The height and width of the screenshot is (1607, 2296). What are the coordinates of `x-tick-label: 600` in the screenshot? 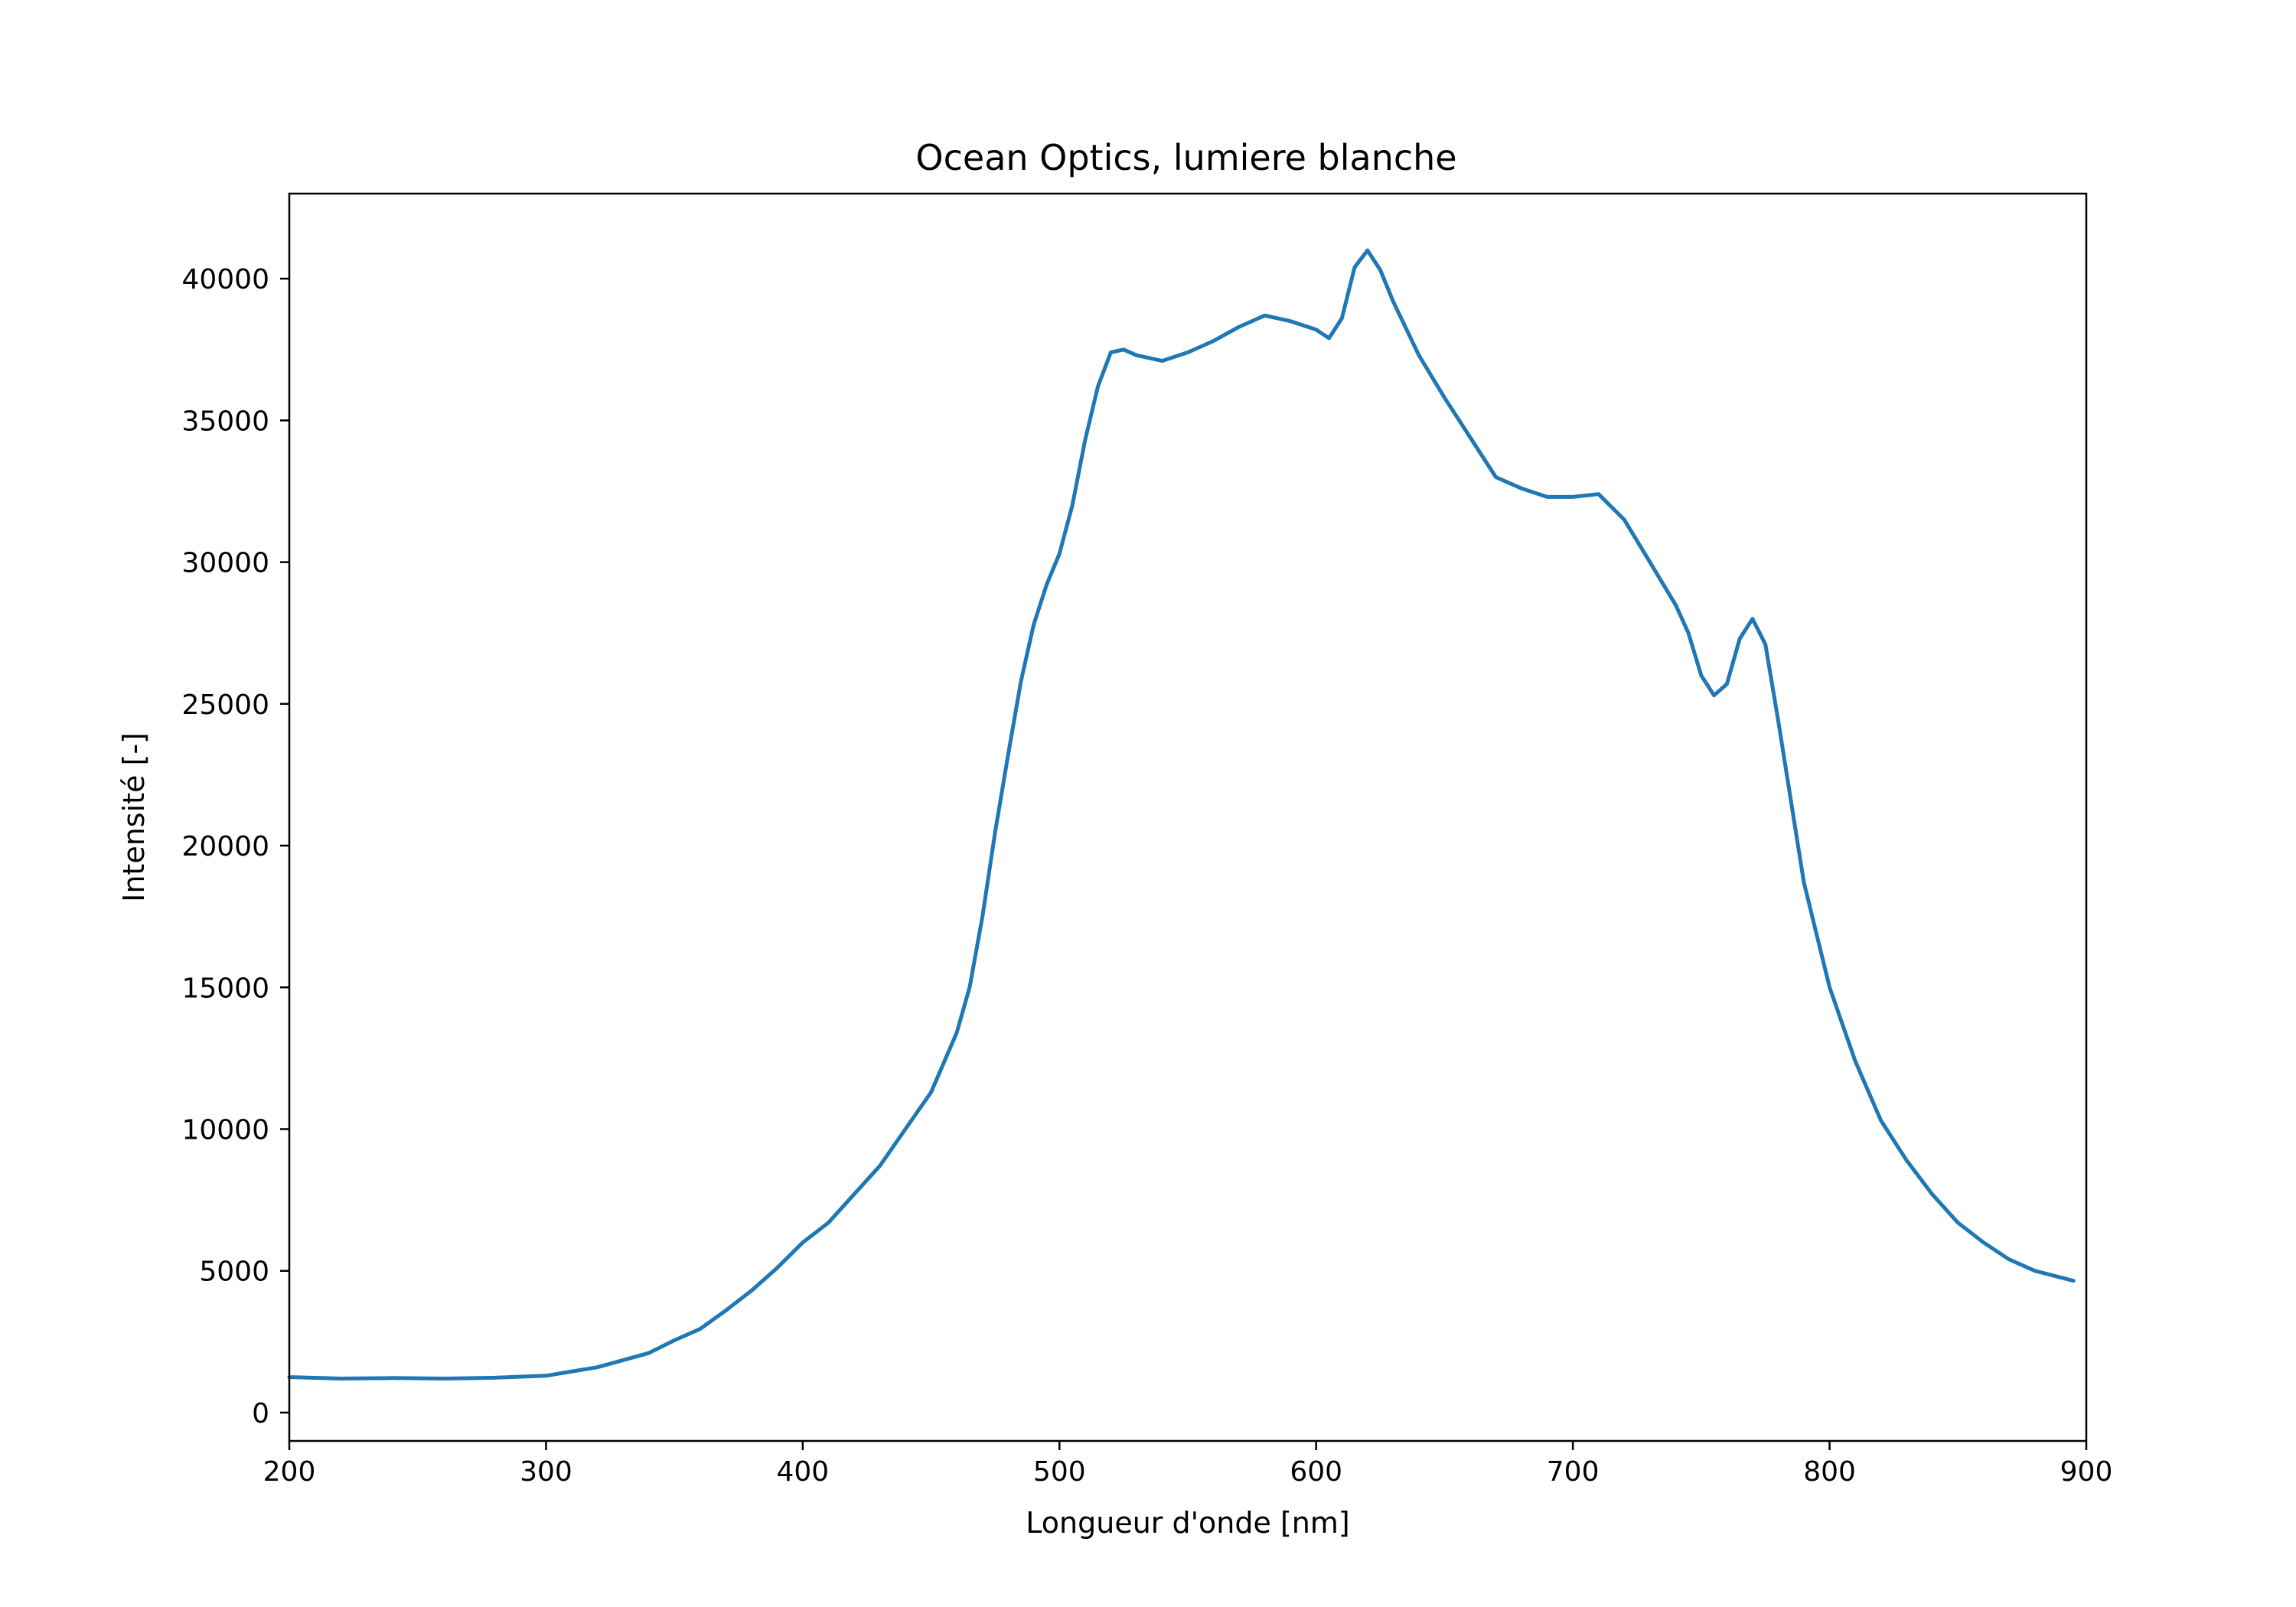 It's located at (1316, 1472).